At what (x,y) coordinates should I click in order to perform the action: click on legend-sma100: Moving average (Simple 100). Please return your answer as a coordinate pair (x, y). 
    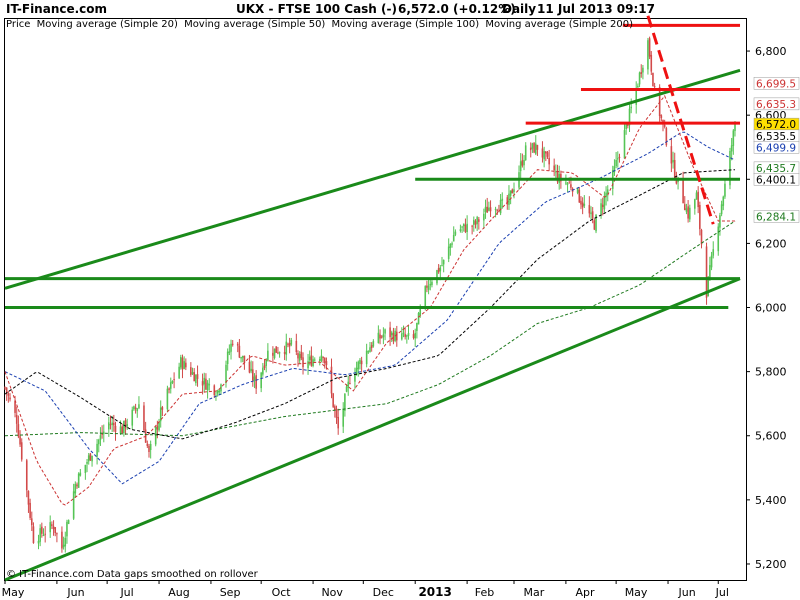
    Looking at the image, I should click on (405, 24).